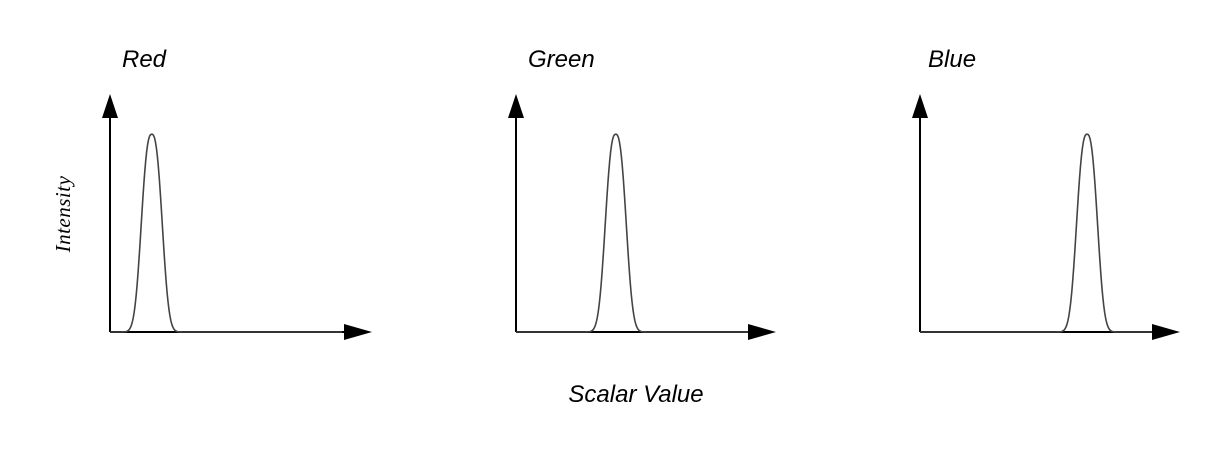  What do you see at coordinates (952, 59) in the screenshot?
I see `chart-title-blue: Blue` at bounding box center [952, 59].